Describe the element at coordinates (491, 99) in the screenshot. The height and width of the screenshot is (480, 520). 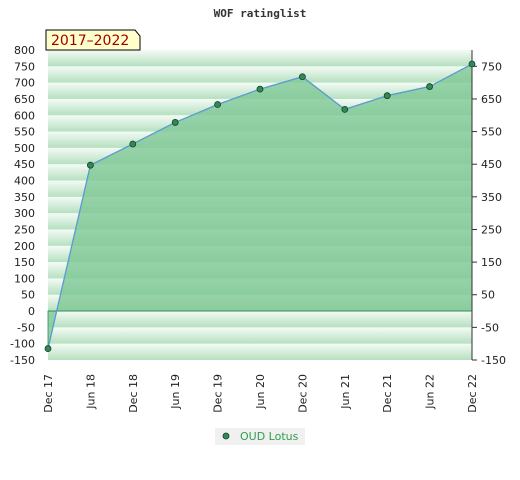
I see `y-tick-label-right: 650` at that location.